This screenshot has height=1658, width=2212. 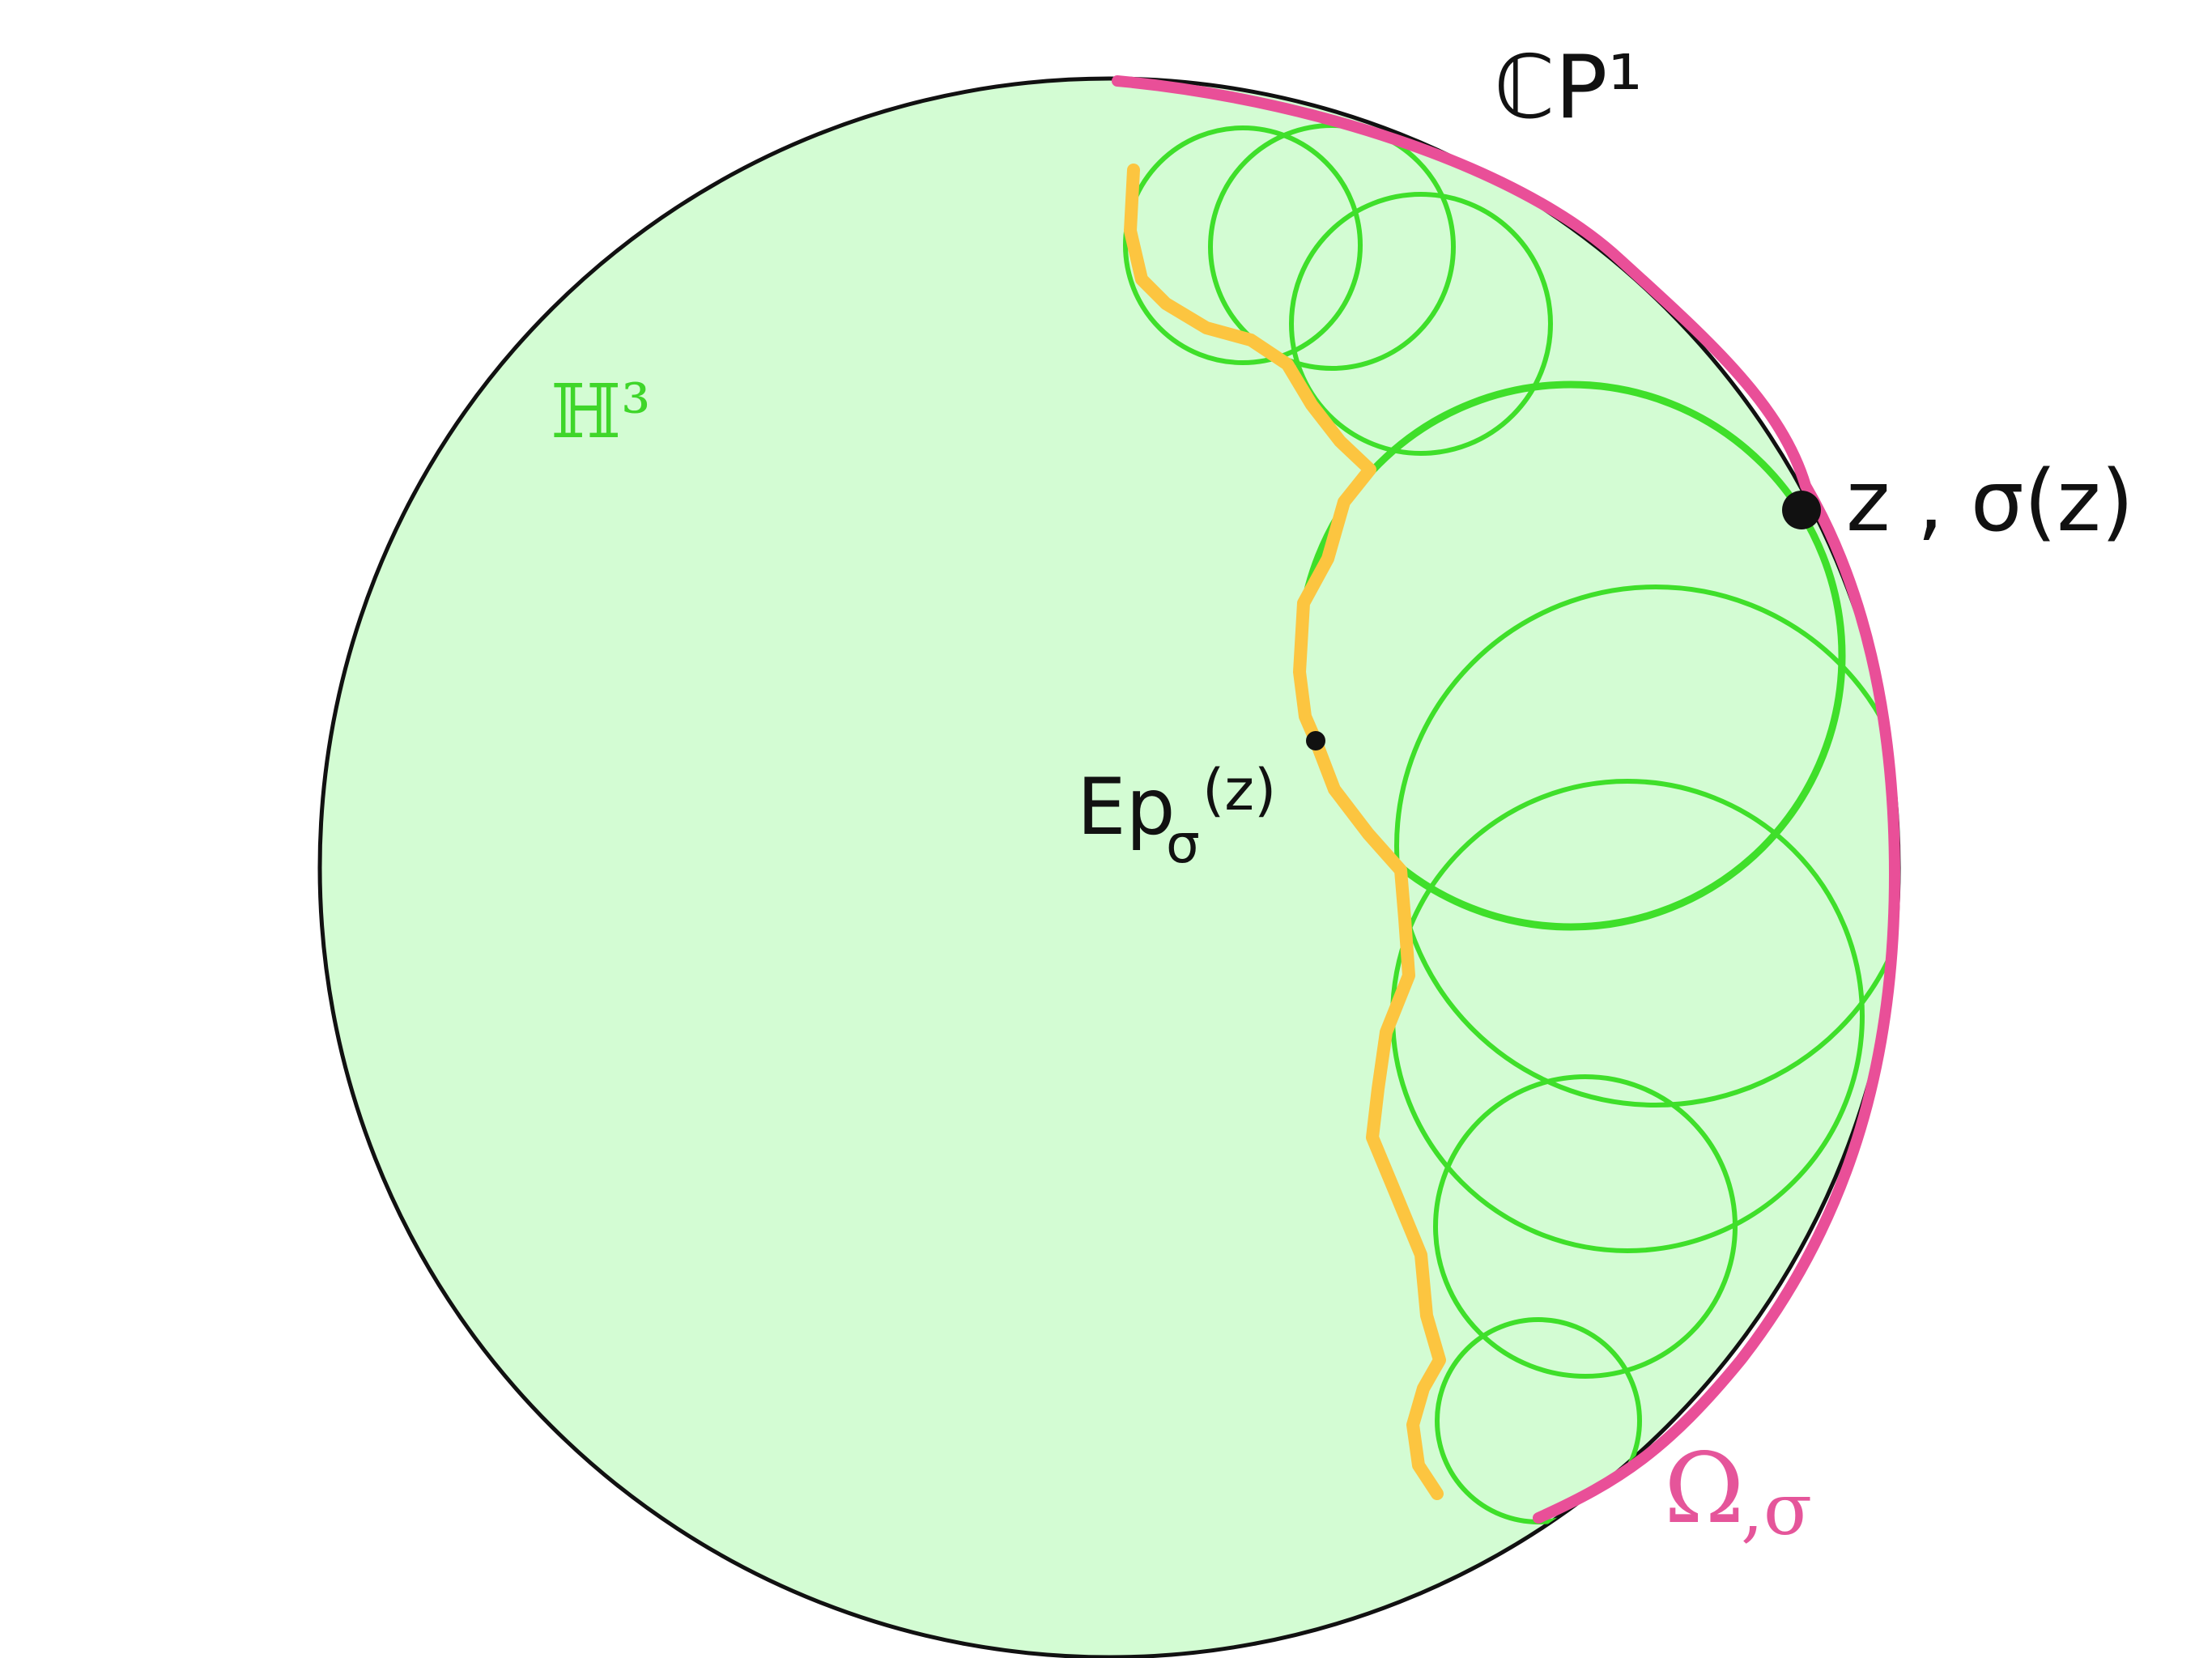 What do you see at coordinates (1285, 832) in the screenshot?
I see `epstein-curve` at bounding box center [1285, 832].